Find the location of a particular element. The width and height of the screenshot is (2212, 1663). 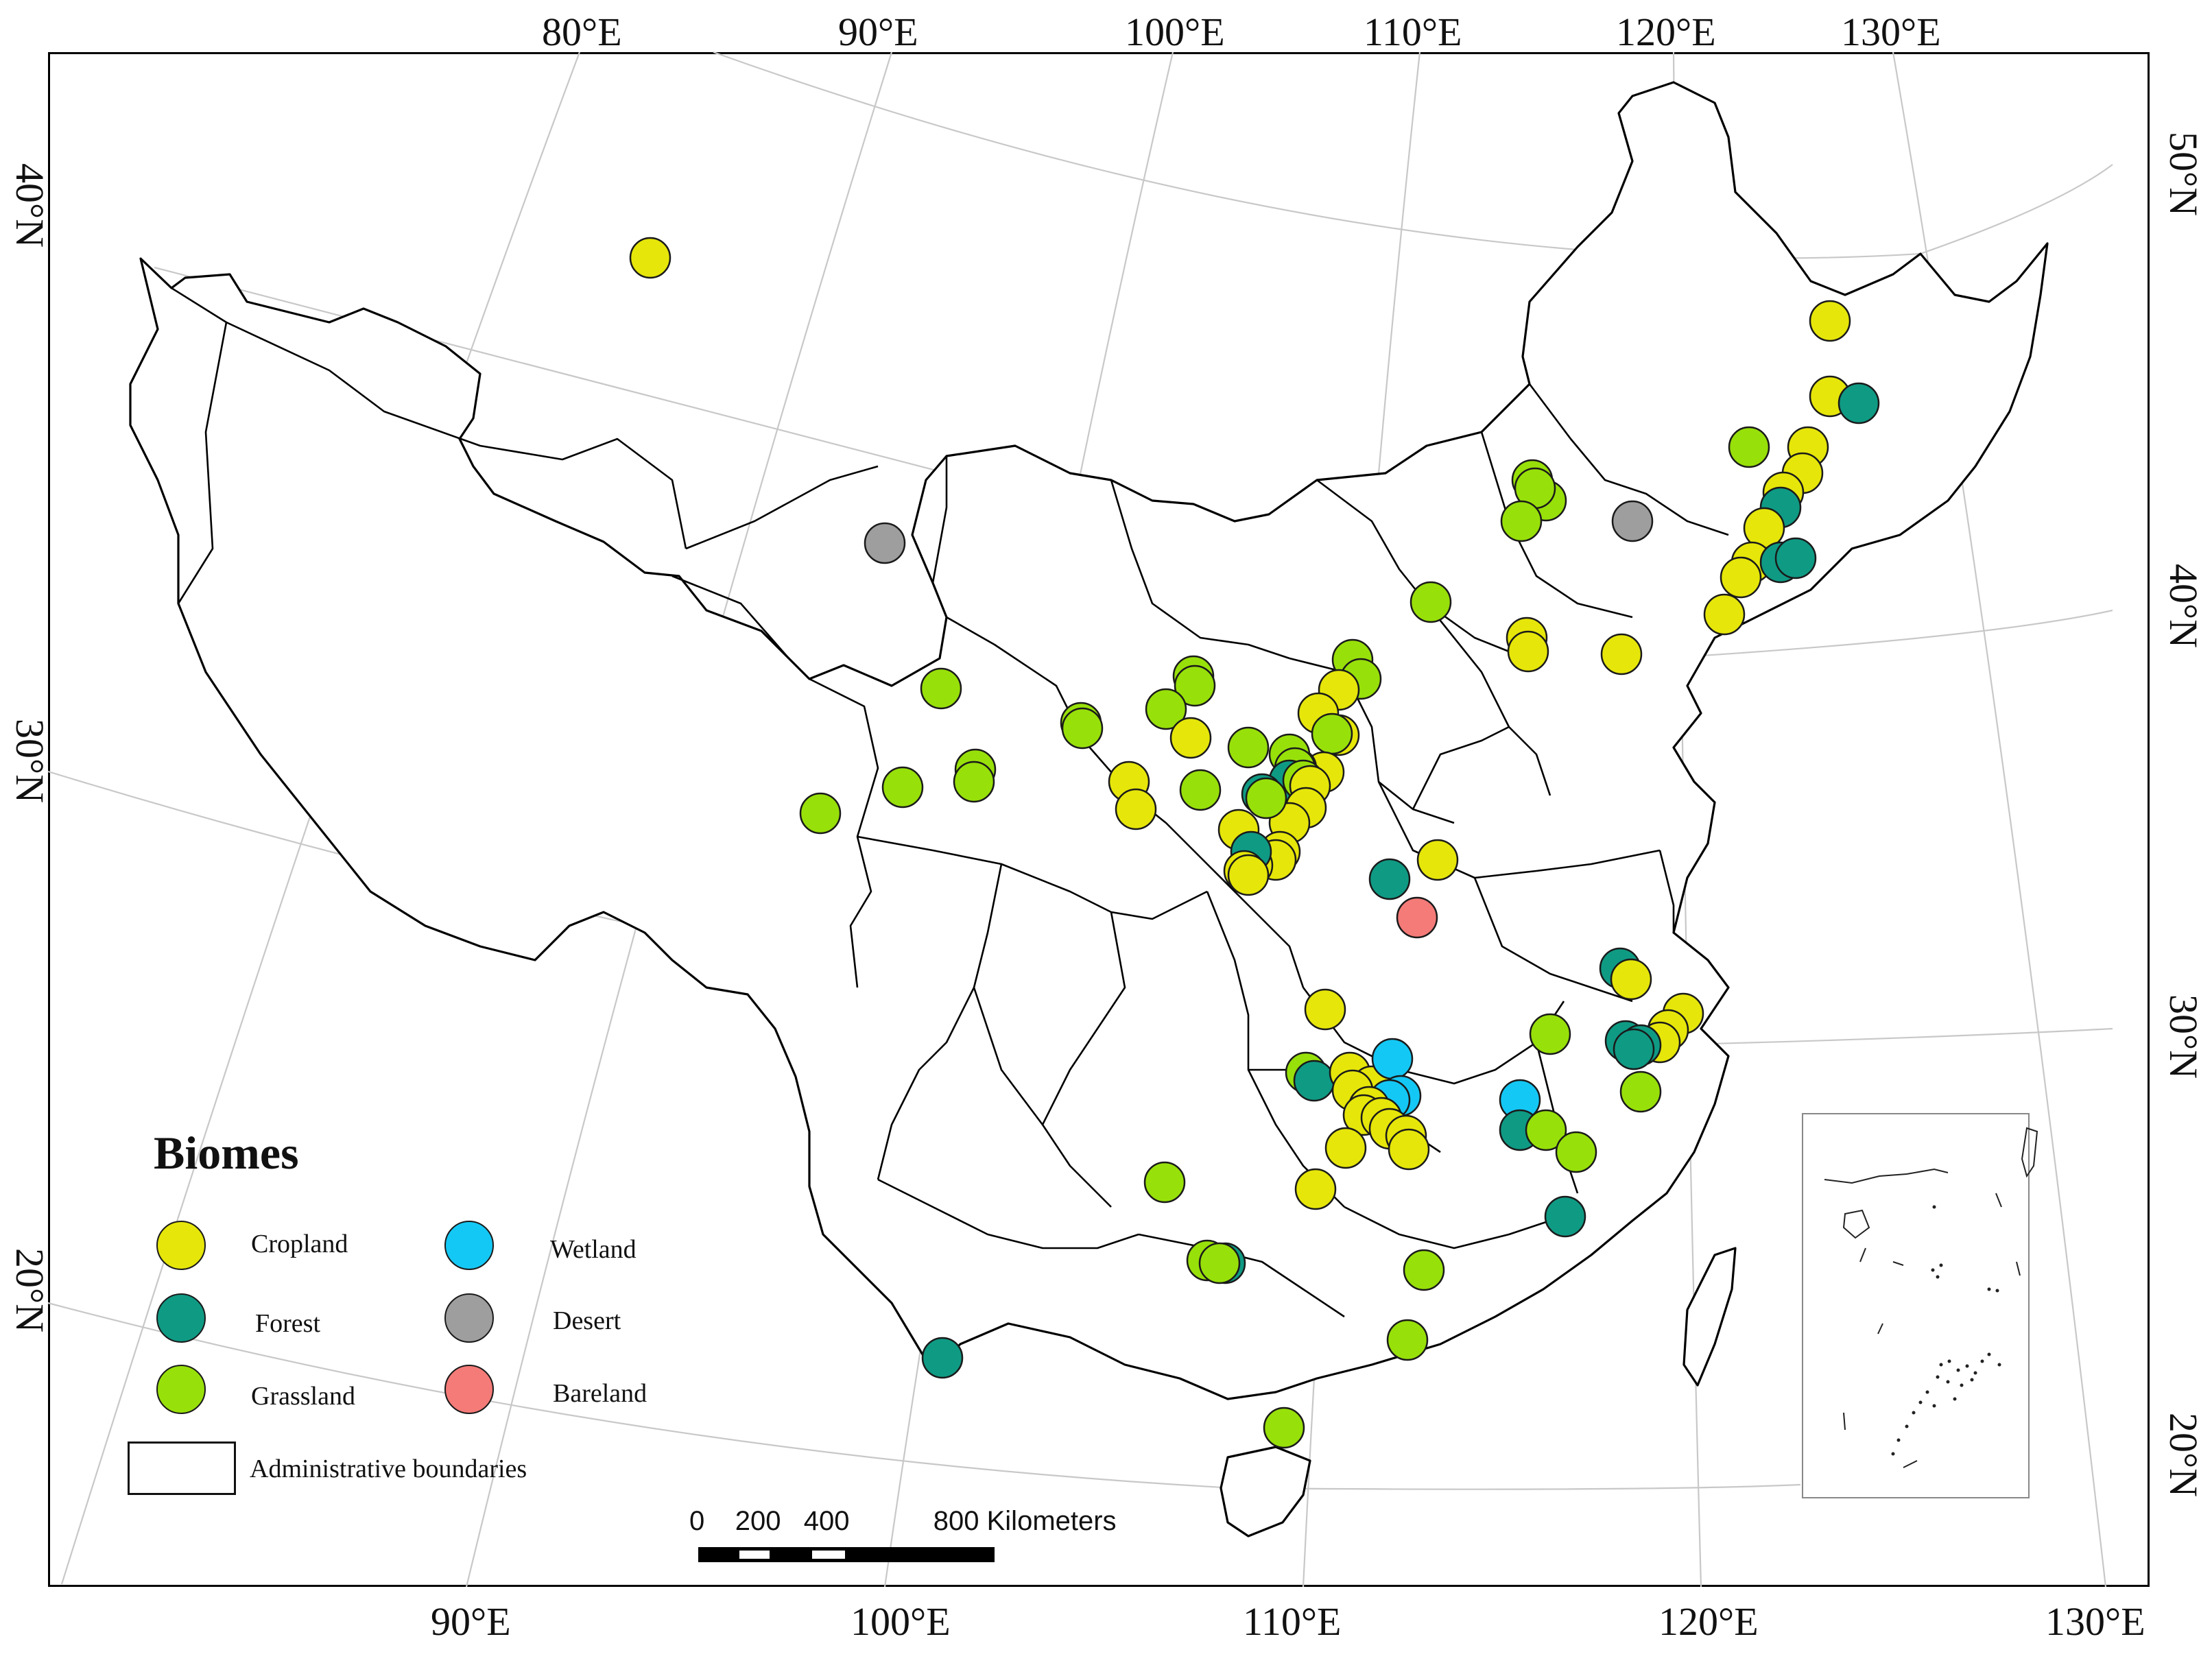

lon-label-top-100: 100°E is located at coordinates (1175, 32).